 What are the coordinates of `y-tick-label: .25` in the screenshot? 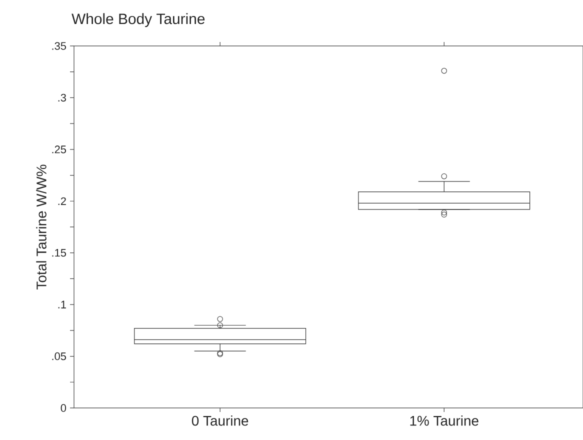 It's located at (59, 150).